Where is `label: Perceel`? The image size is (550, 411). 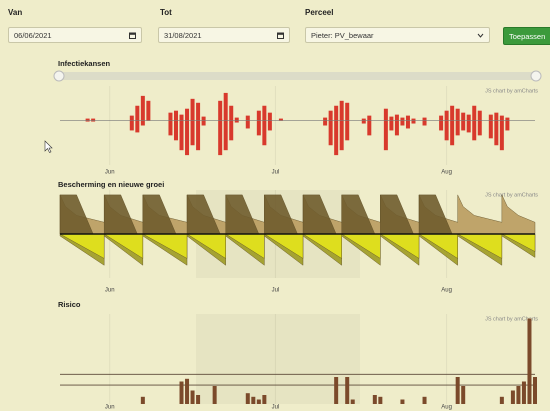
label: Perceel is located at coordinates (319, 12).